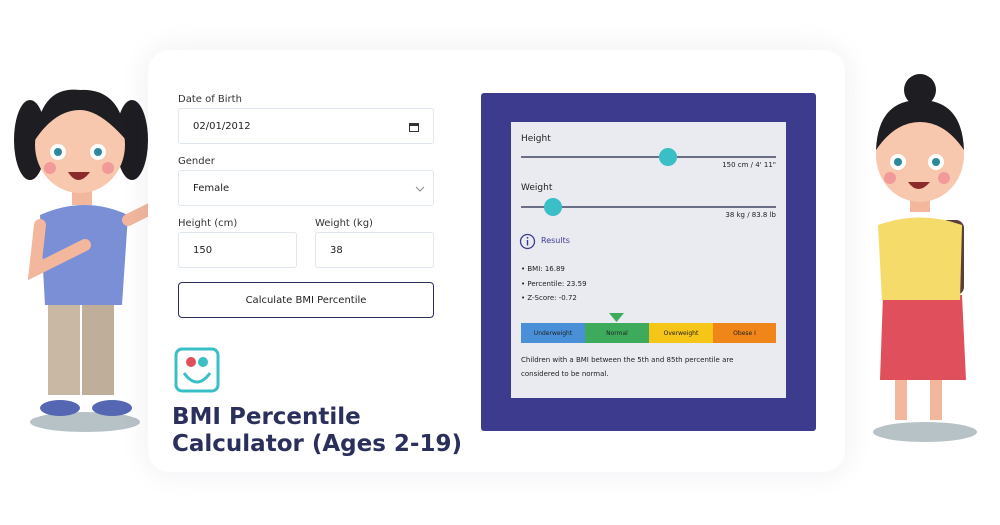  Describe the element at coordinates (527, 241) in the screenshot. I see `info-icon` at that location.